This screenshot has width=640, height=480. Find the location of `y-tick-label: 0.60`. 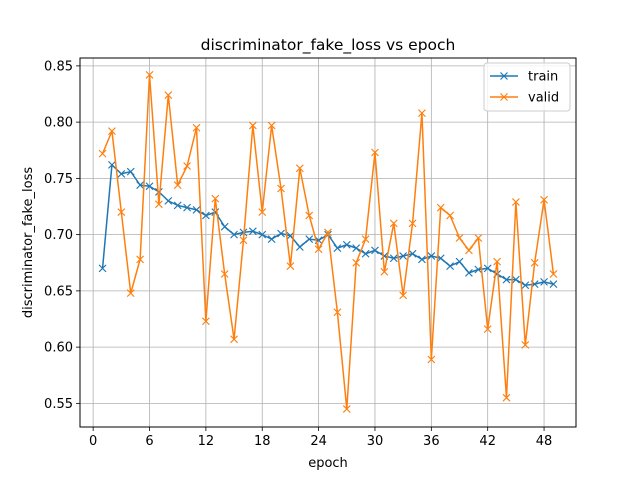

y-tick-label: 0.60 is located at coordinates (58, 348).